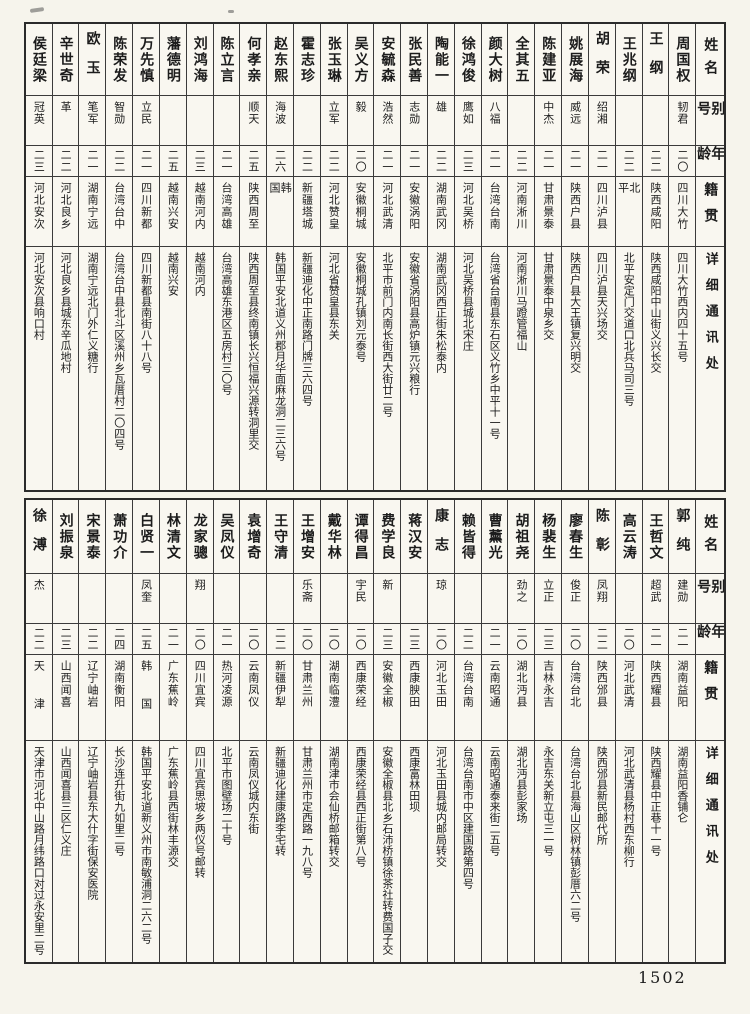  What do you see at coordinates (280, 536) in the screenshot?
I see `entry-name: 王守清` at bounding box center [280, 536].